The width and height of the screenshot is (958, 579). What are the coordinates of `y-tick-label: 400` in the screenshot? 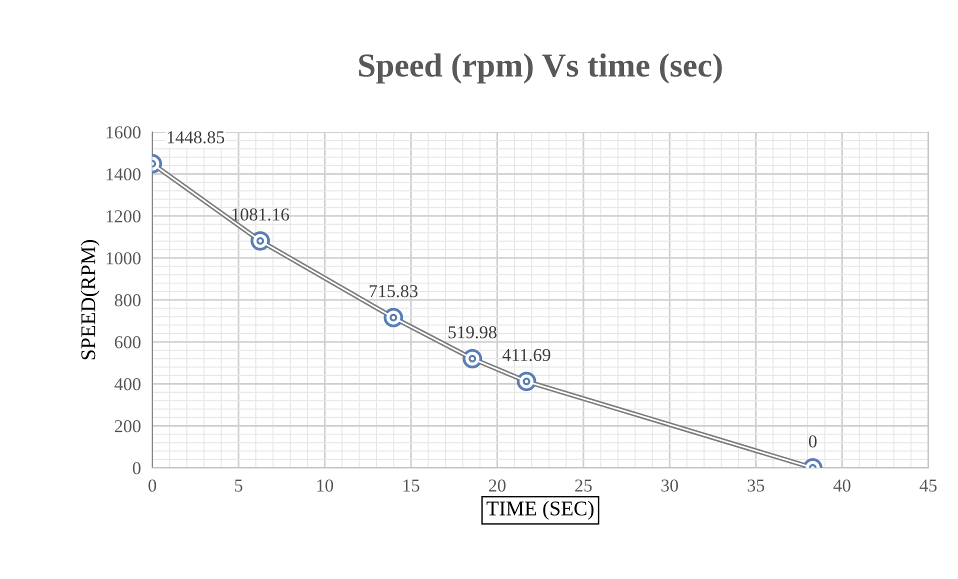 It's located at (127, 384).